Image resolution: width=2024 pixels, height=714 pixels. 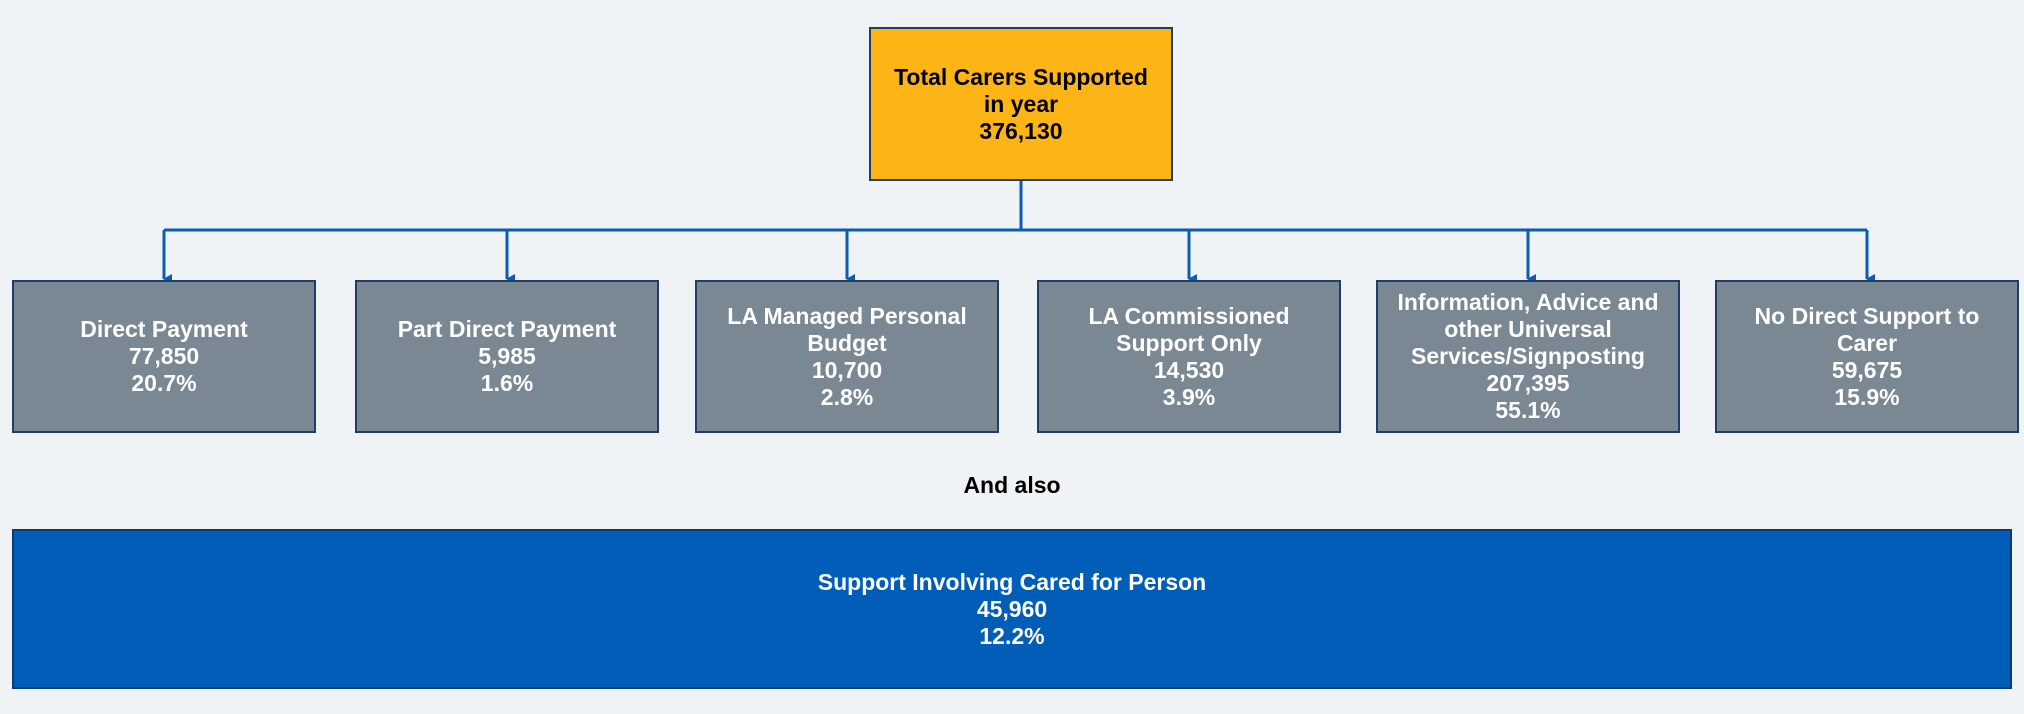 I want to click on node-label-line2: other Universal, so click(x=1528, y=329).